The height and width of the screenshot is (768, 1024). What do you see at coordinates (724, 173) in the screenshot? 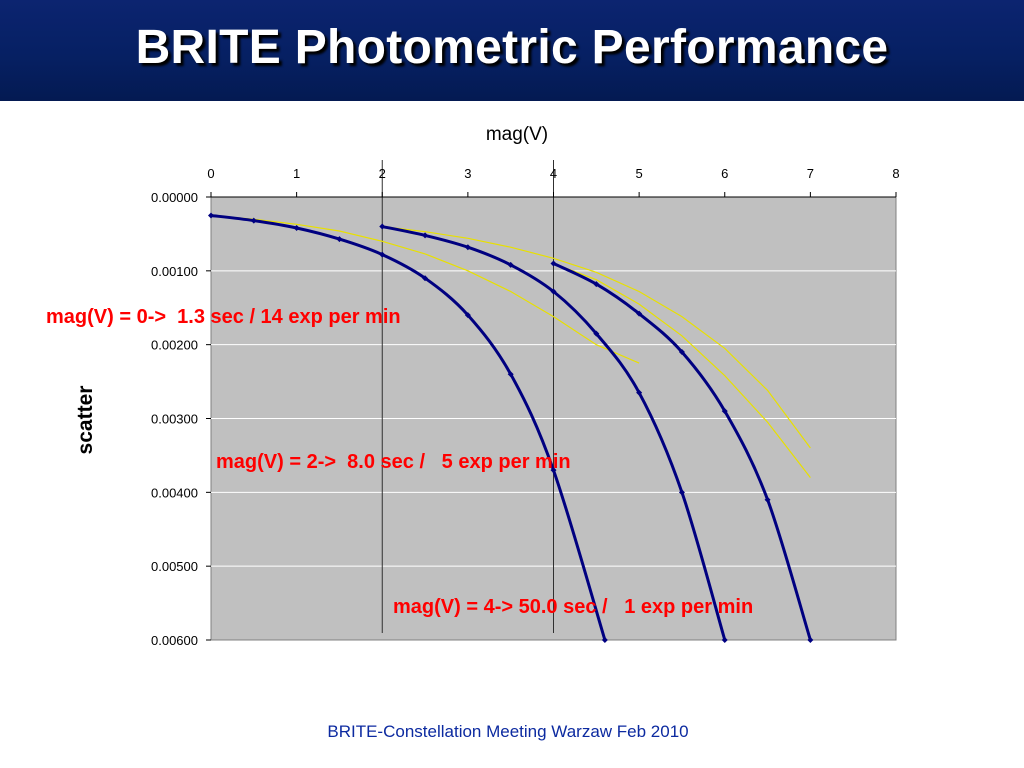
I see `x-tick-label: 6` at bounding box center [724, 173].